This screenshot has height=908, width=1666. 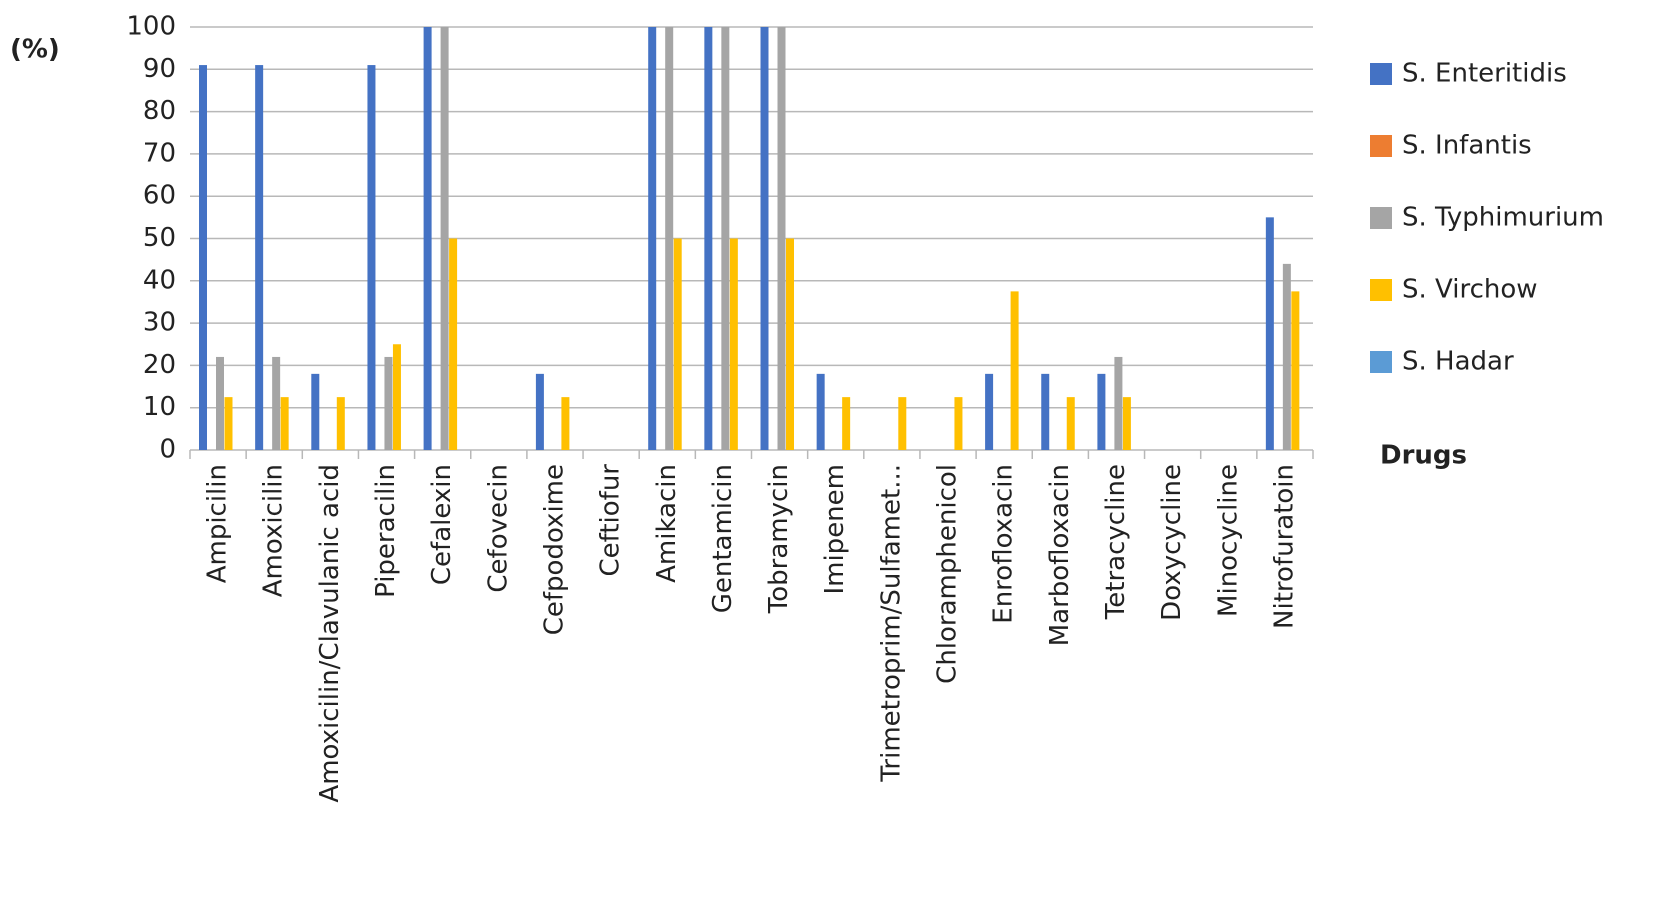 What do you see at coordinates (386, 531) in the screenshot?
I see `x-tick-label: Piperacilin` at bounding box center [386, 531].